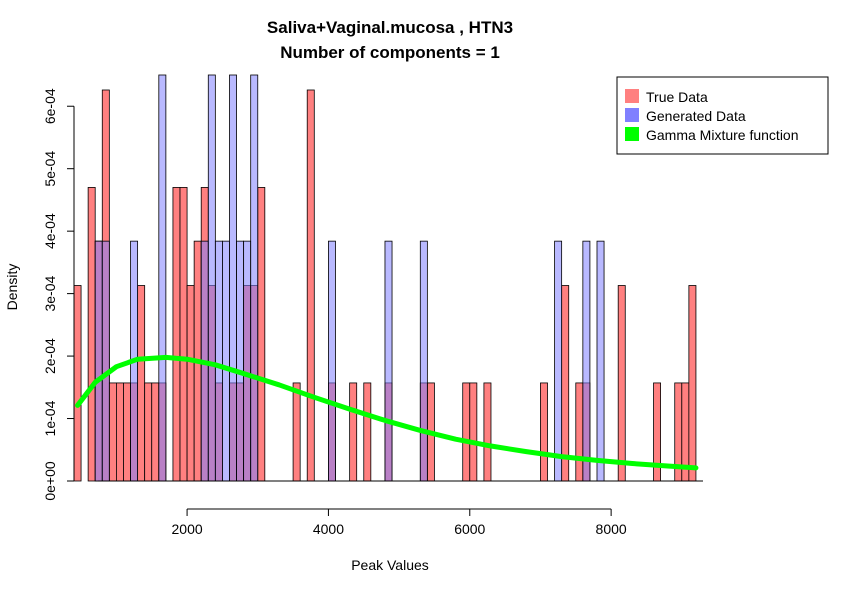 Image resolution: width=857 pixels, height=593 pixels. Describe the element at coordinates (469, 529) in the screenshot. I see `x-tick-label-2: 6000` at that location.